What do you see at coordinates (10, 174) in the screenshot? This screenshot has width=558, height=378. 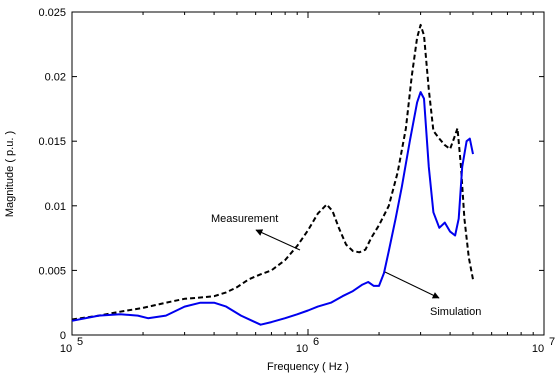 I see `y-axis-label: Magnitude ( p.u. )` at bounding box center [10, 174].